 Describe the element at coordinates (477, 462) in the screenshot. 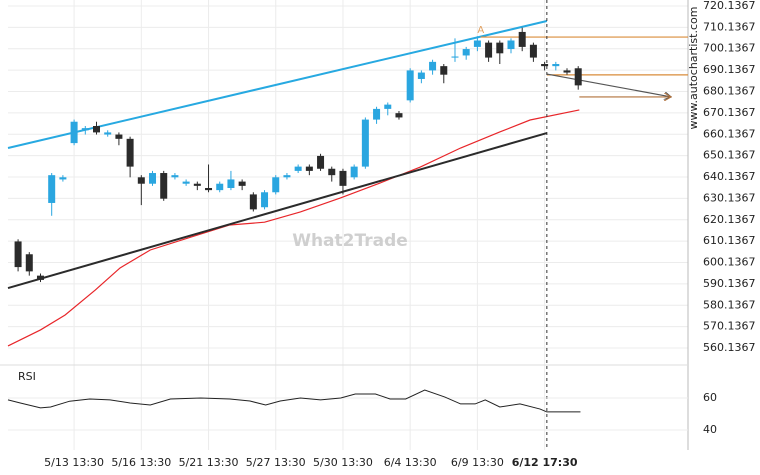

I see `x-tick-label: 6/9 13:30` at that location.